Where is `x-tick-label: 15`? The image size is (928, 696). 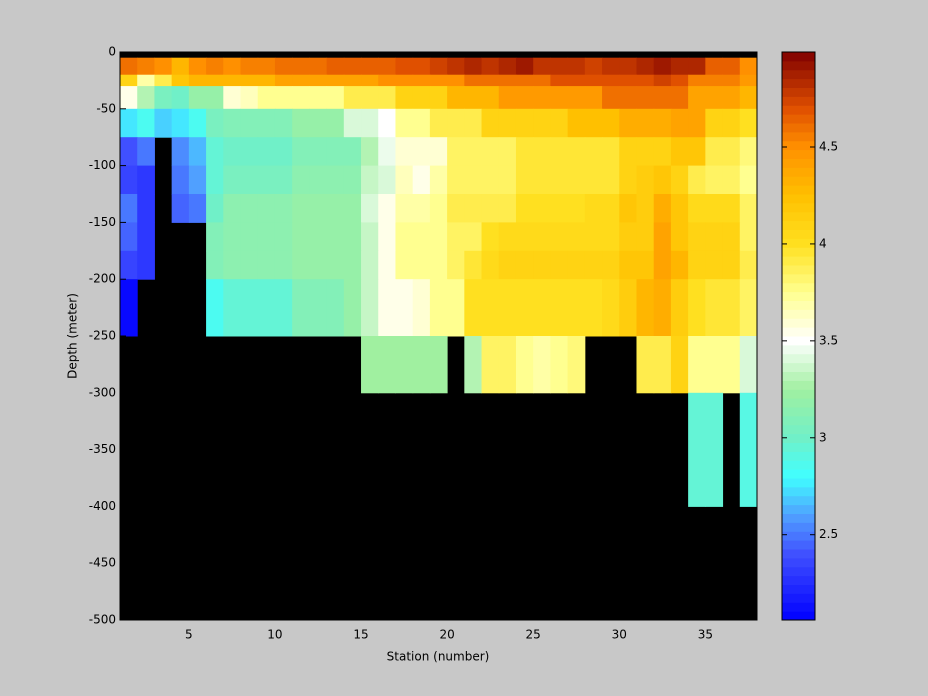
x-tick-label: 15 is located at coordinates (360, 635).